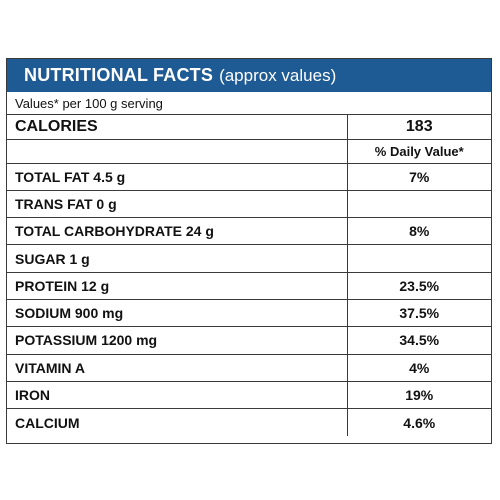  I want to click on calories-row: CALORIES 183, so click(249, 127).